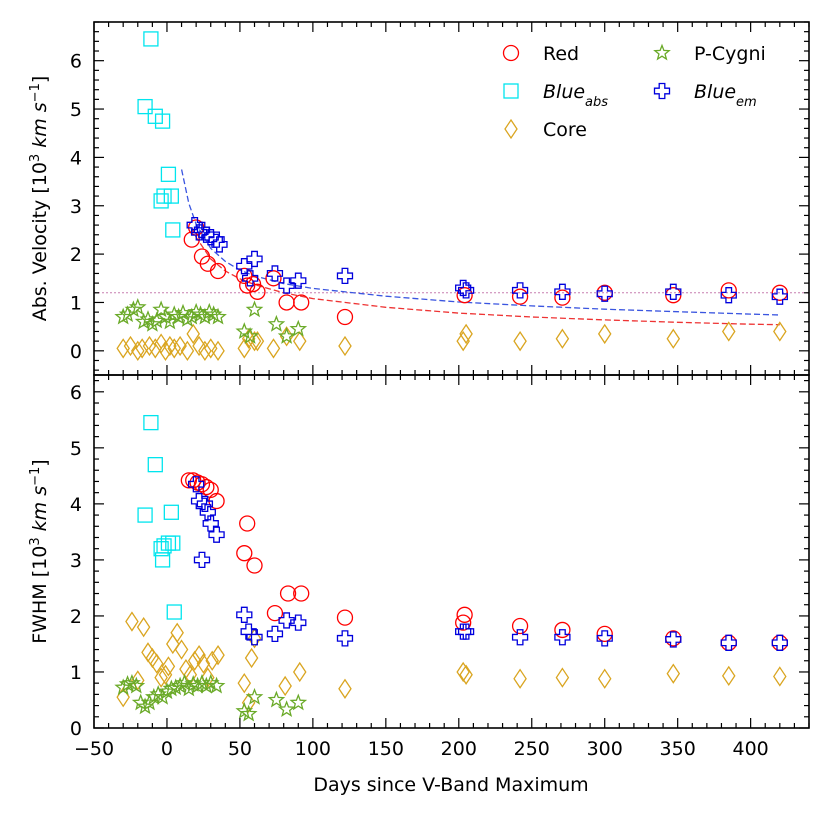 The height and width of the screenshot is (822, 832). Describe the element at coordinates (634, 92) in the screenshot. I see `legend: Red Blueabs Core P-Cygni Blueem` at that location.